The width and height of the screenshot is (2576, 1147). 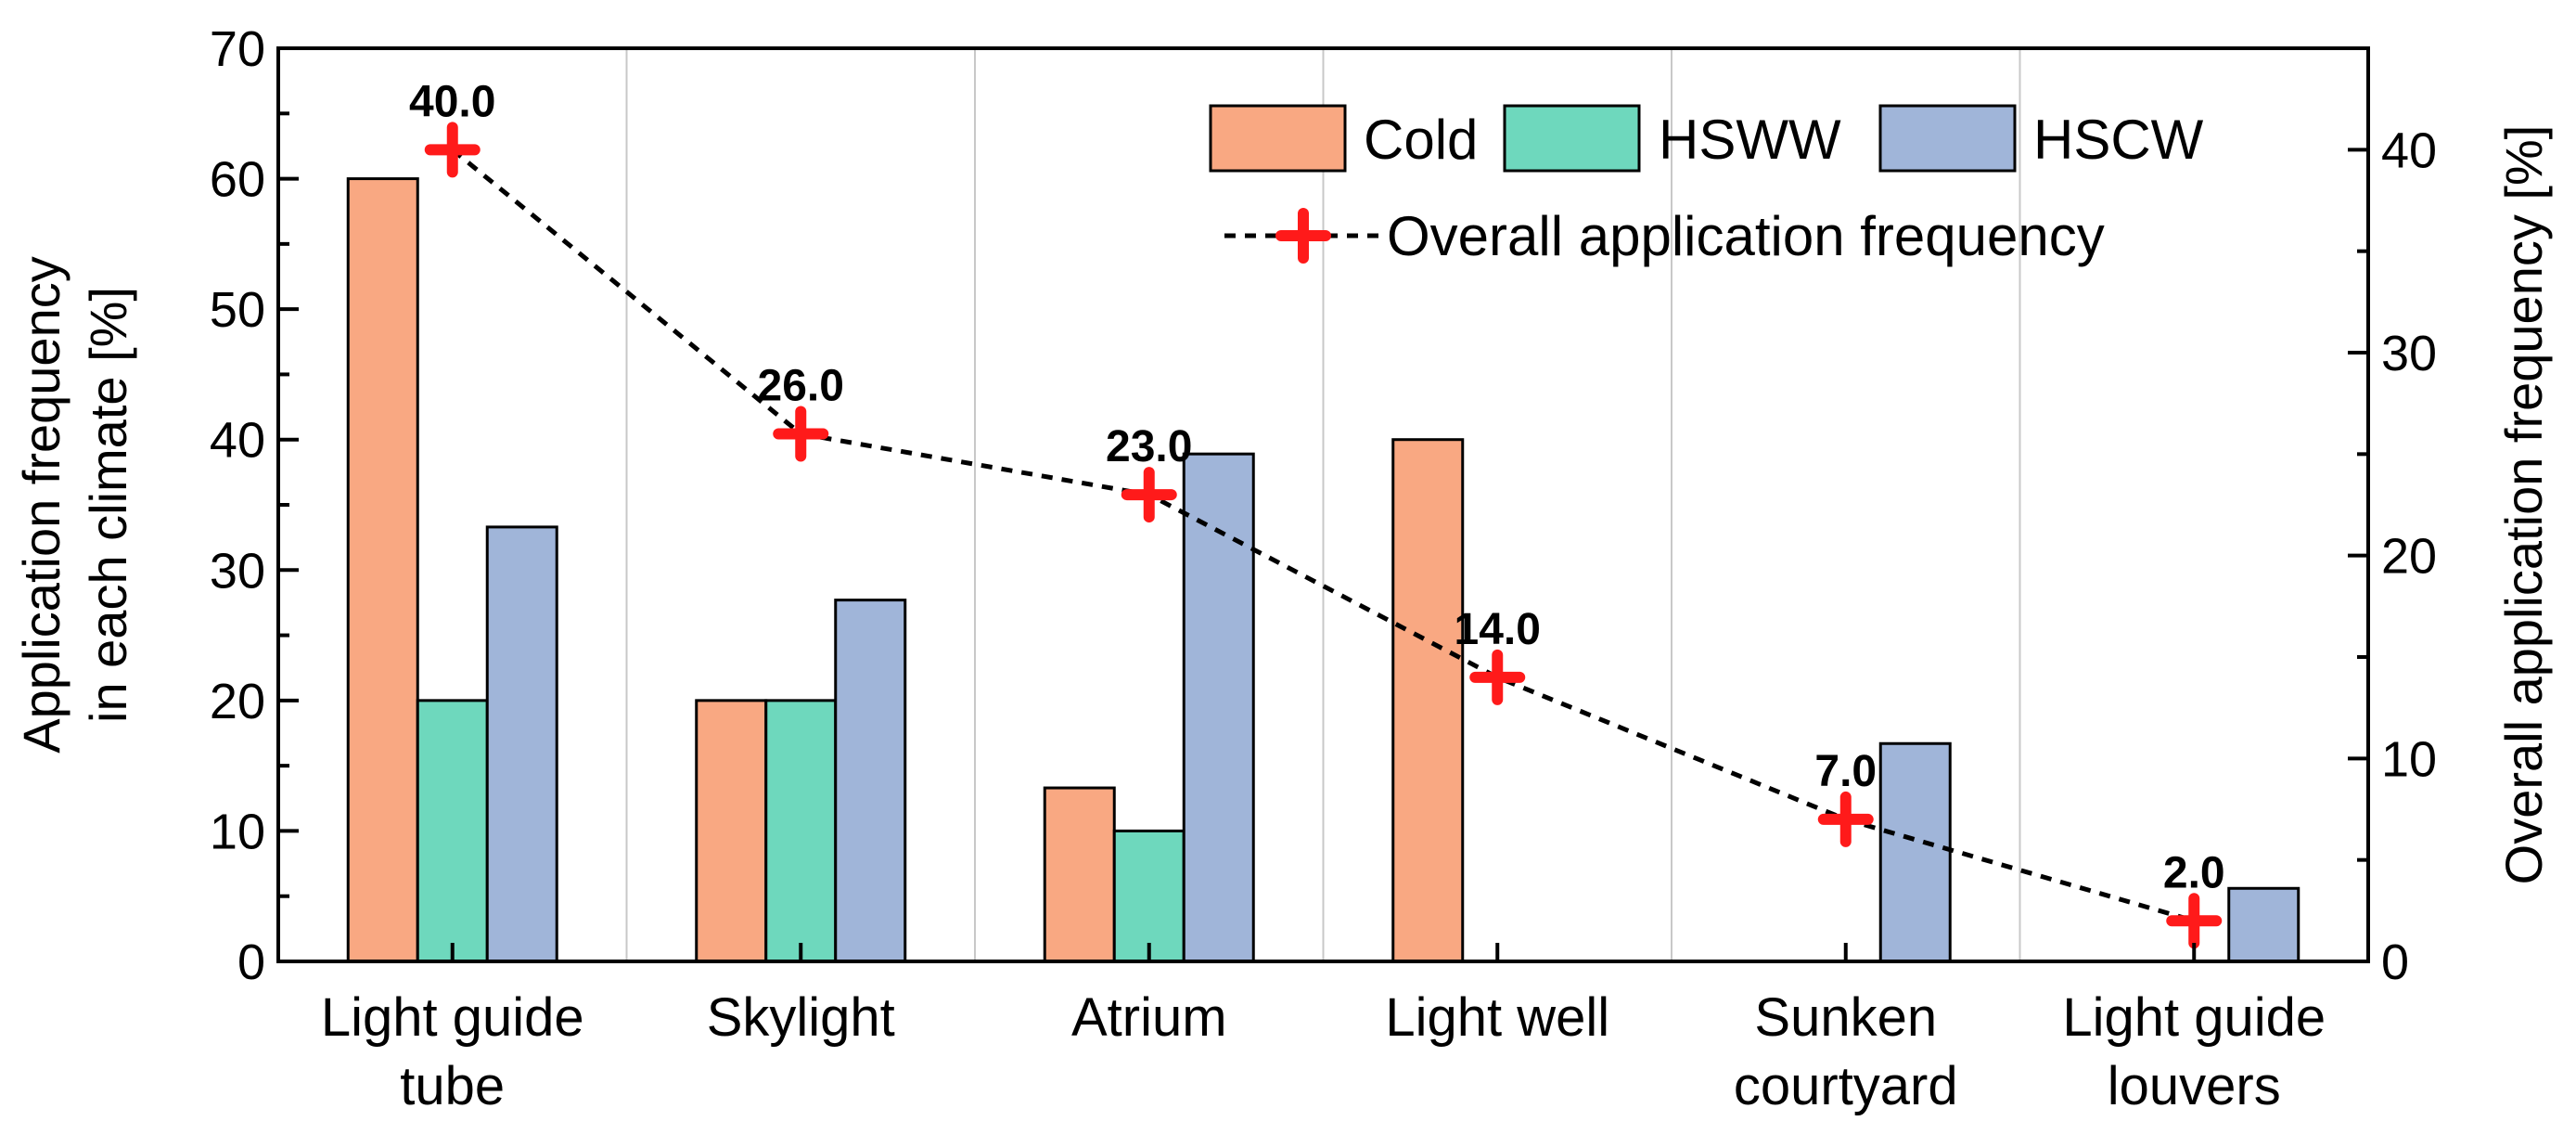 I want to click on overall-frequency-label-0: 40.0, so click(x=452, y=101).